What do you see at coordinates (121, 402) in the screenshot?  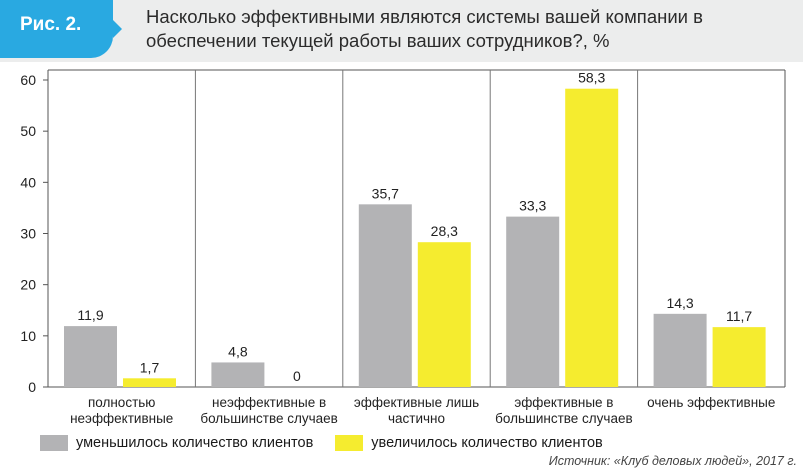 I see `x-tick-label: полностью` at bounding box center [121, 402].